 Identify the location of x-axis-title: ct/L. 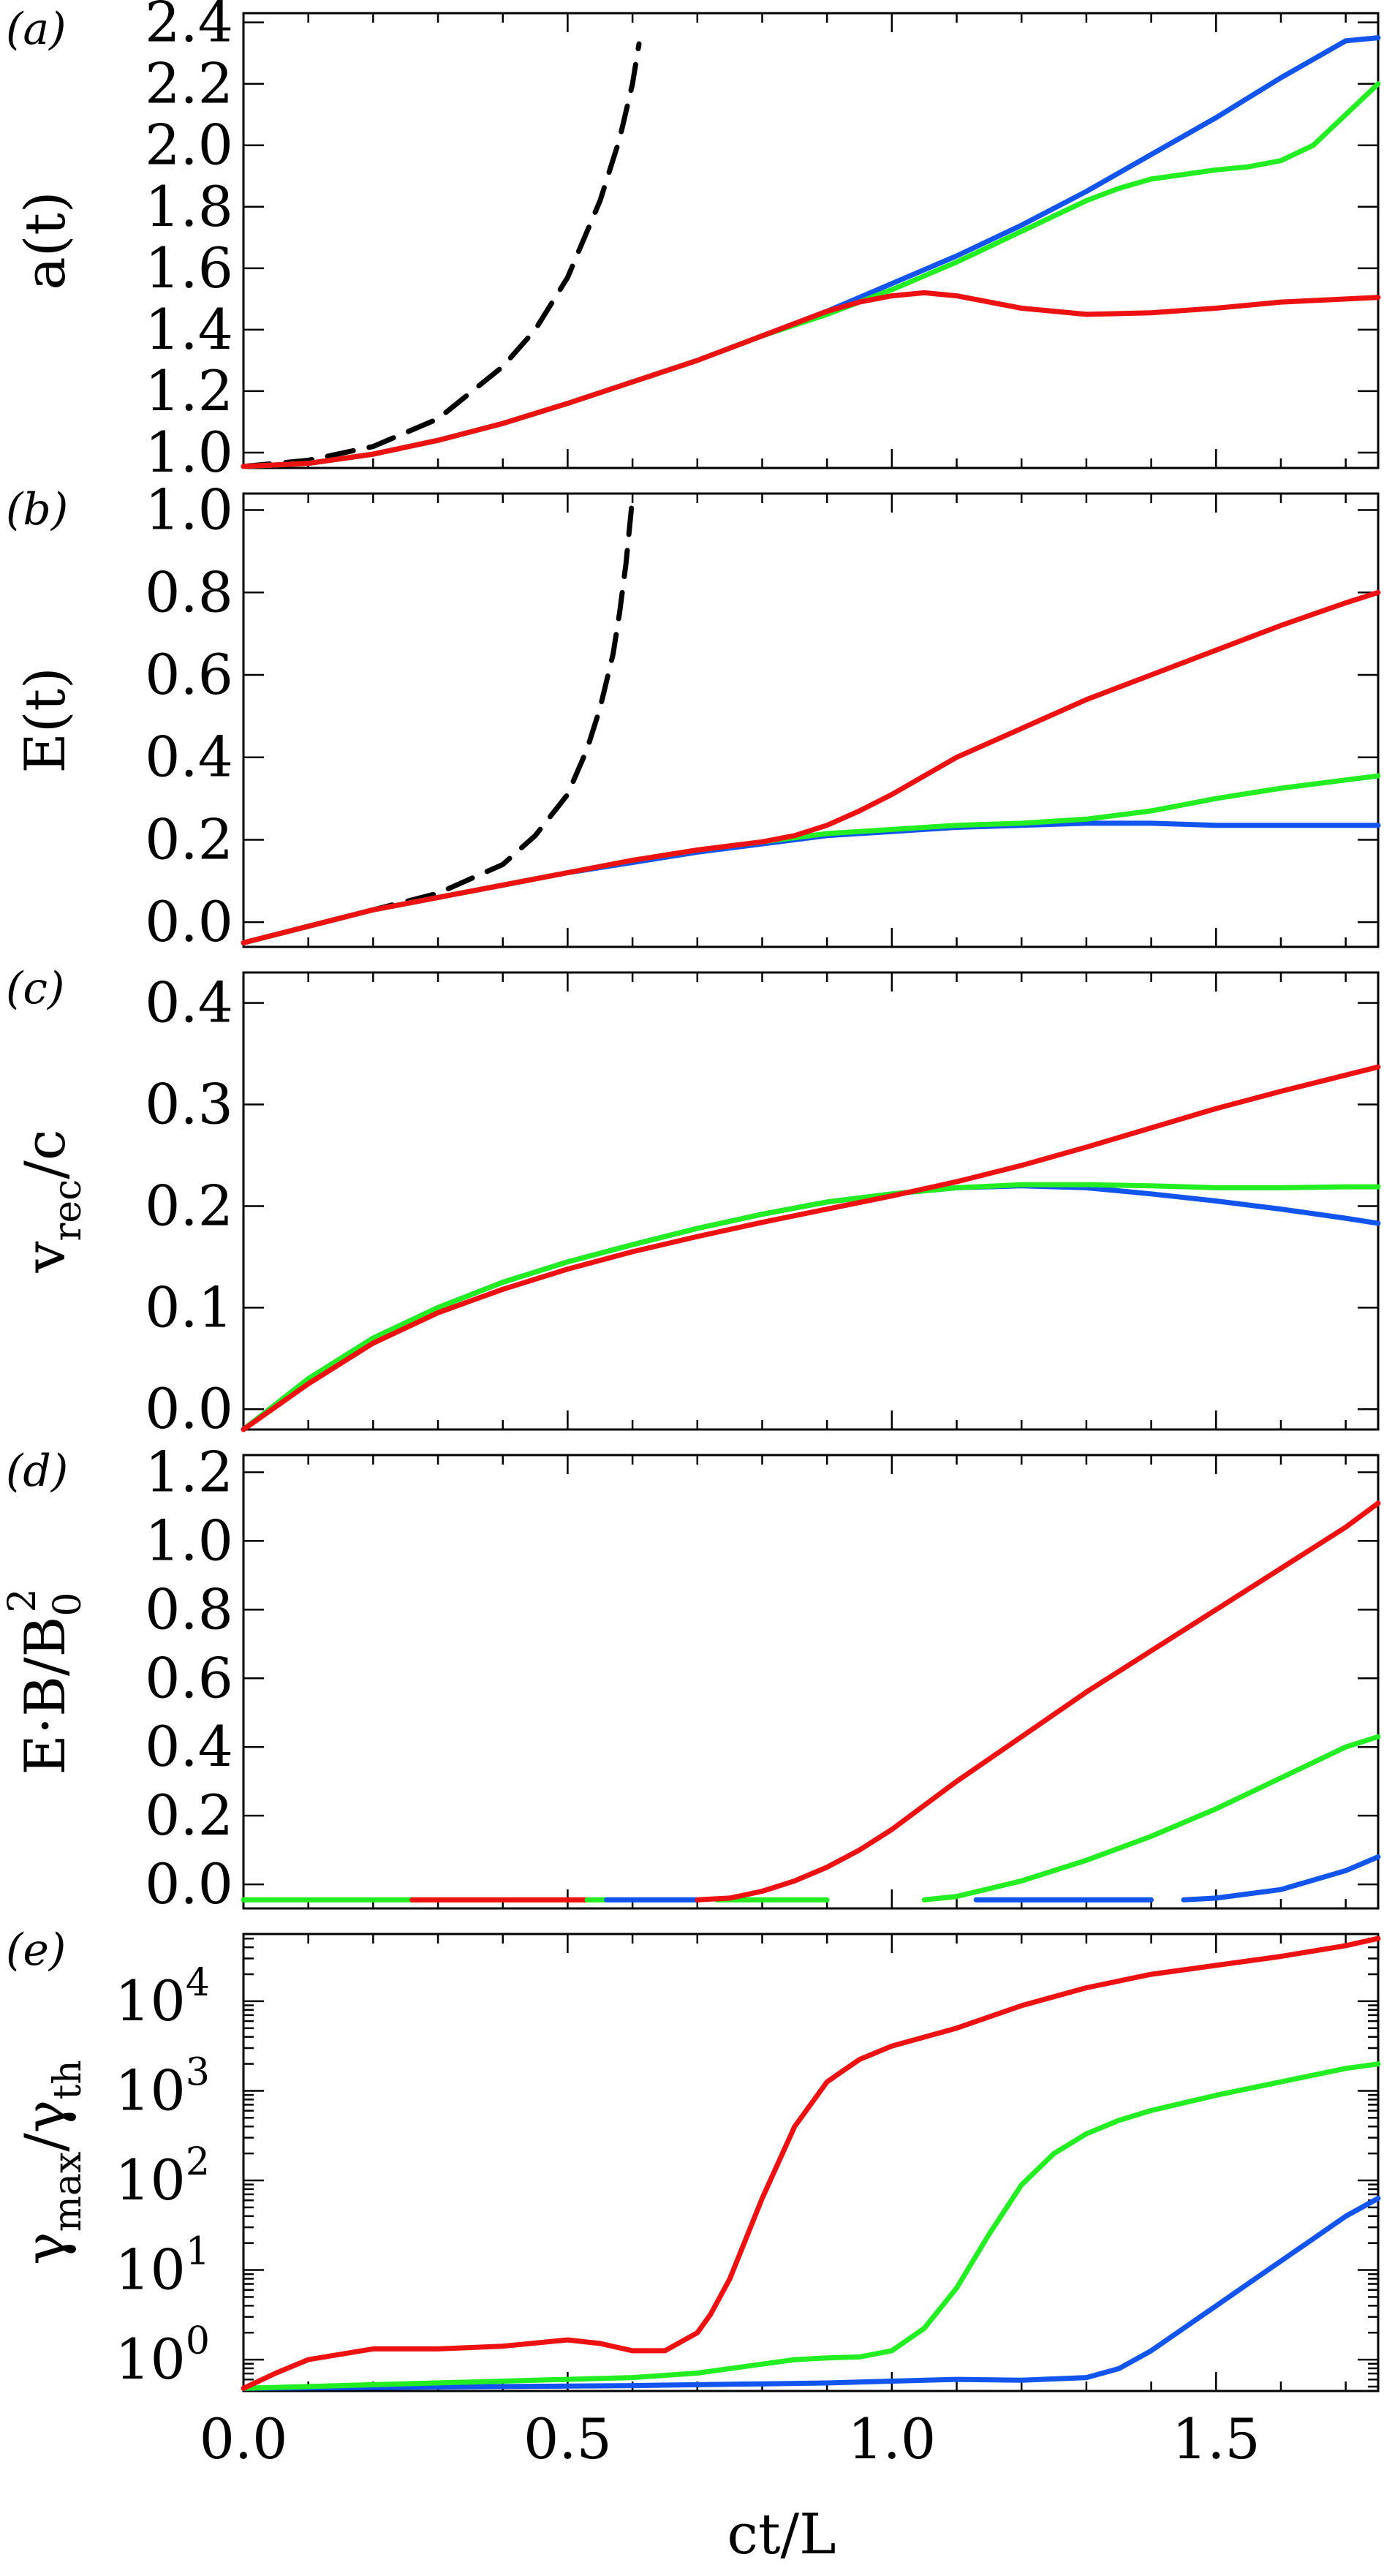
(781, 2533).